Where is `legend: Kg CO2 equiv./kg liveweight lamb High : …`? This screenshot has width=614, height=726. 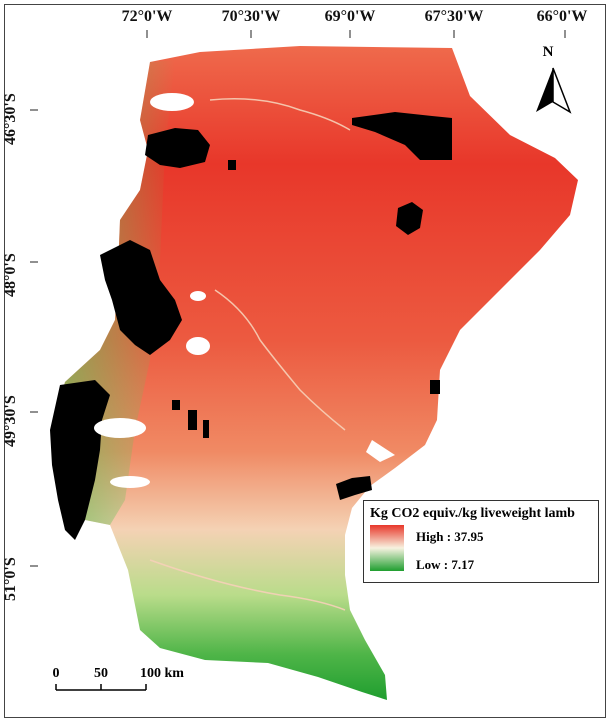
legend: Kg CO2 equiv./kg liveweight lamb High : … is located at coordinates (481, 541).